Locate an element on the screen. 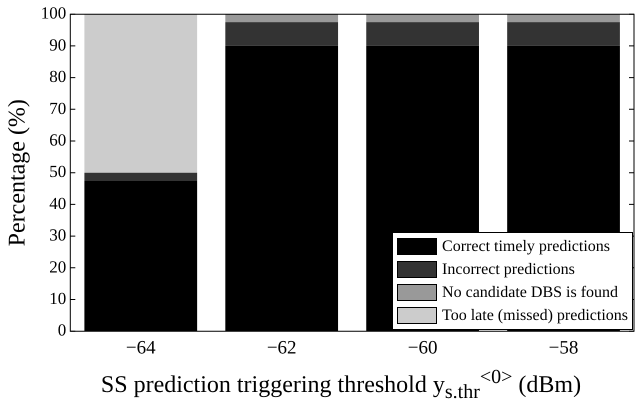  x-tick-label: −64 is located at coordinates (141, 348).